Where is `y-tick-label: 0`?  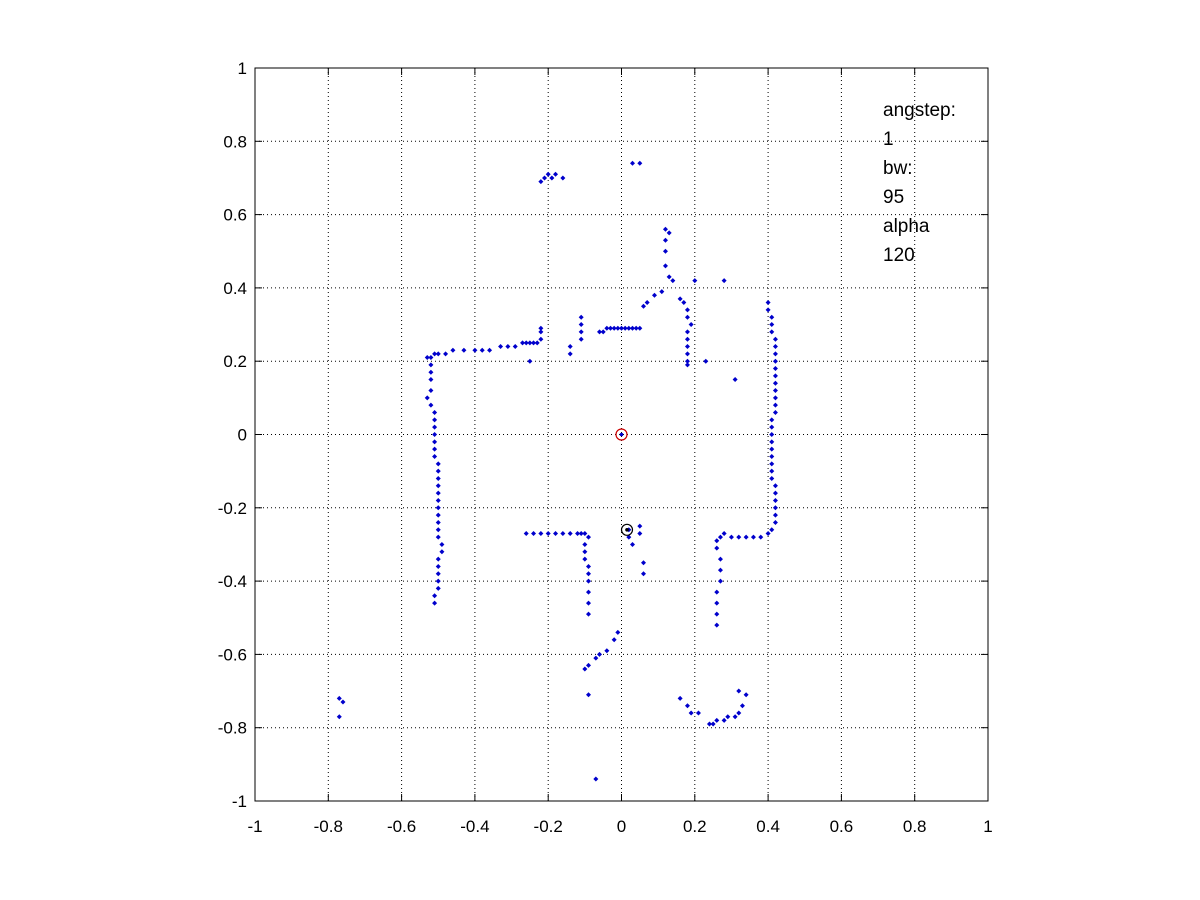 y-tick-label: 0 is located at coordinates (242, 435).